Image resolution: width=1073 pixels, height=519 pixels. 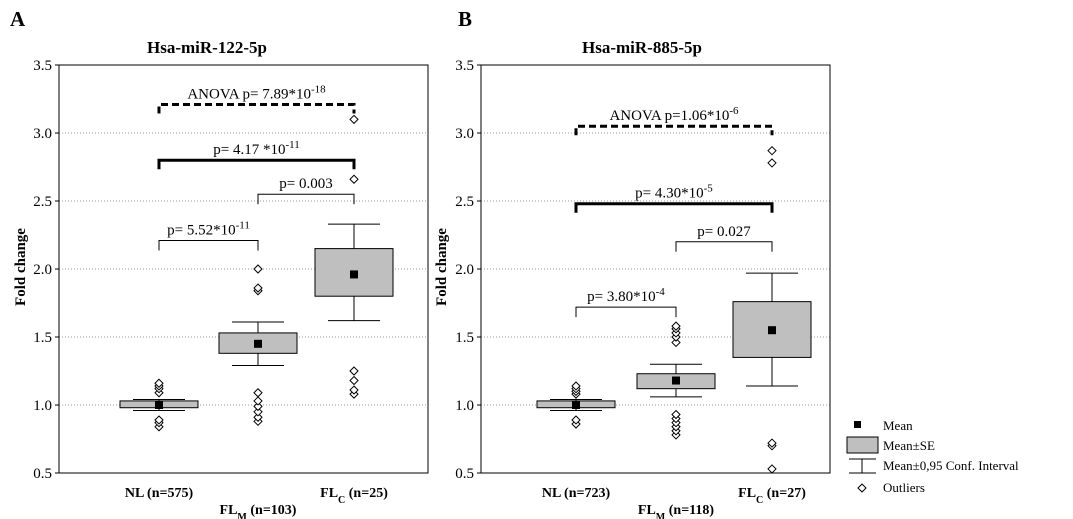 I want to click on p-value-label: ANOVA p=1.06*10-6, so click(x=674, y=114).